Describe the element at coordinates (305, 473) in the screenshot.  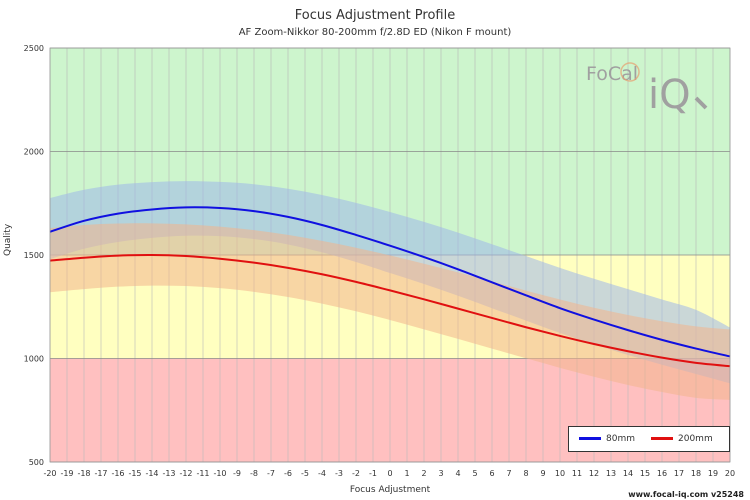
I see `x-tick-label: -5` at that location.